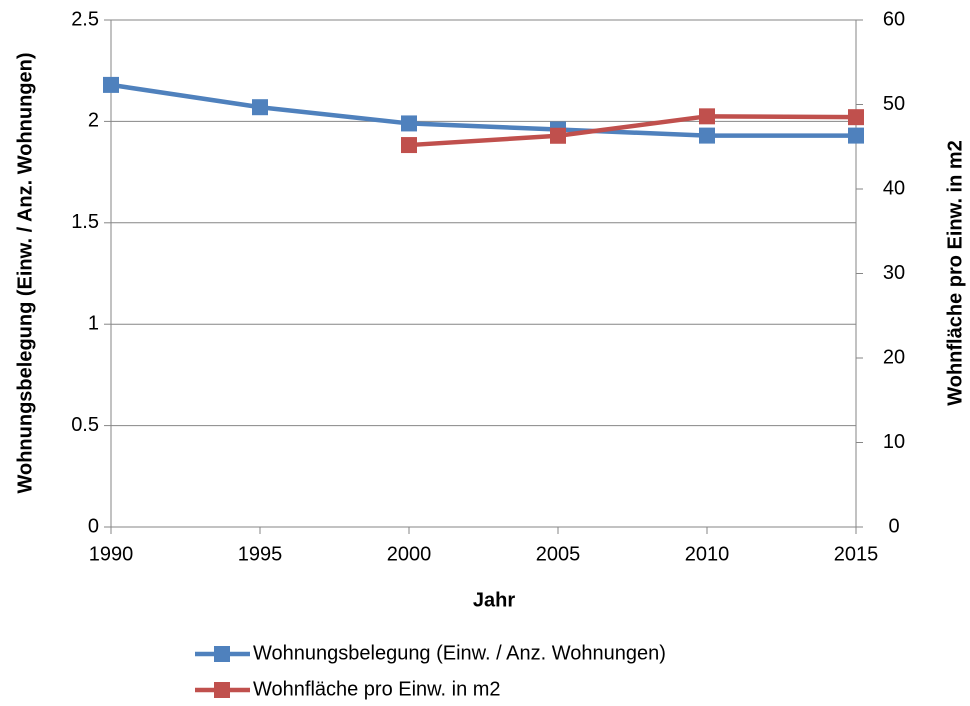  I want to click on x-axis-label: Jahr, so click(494, 600).